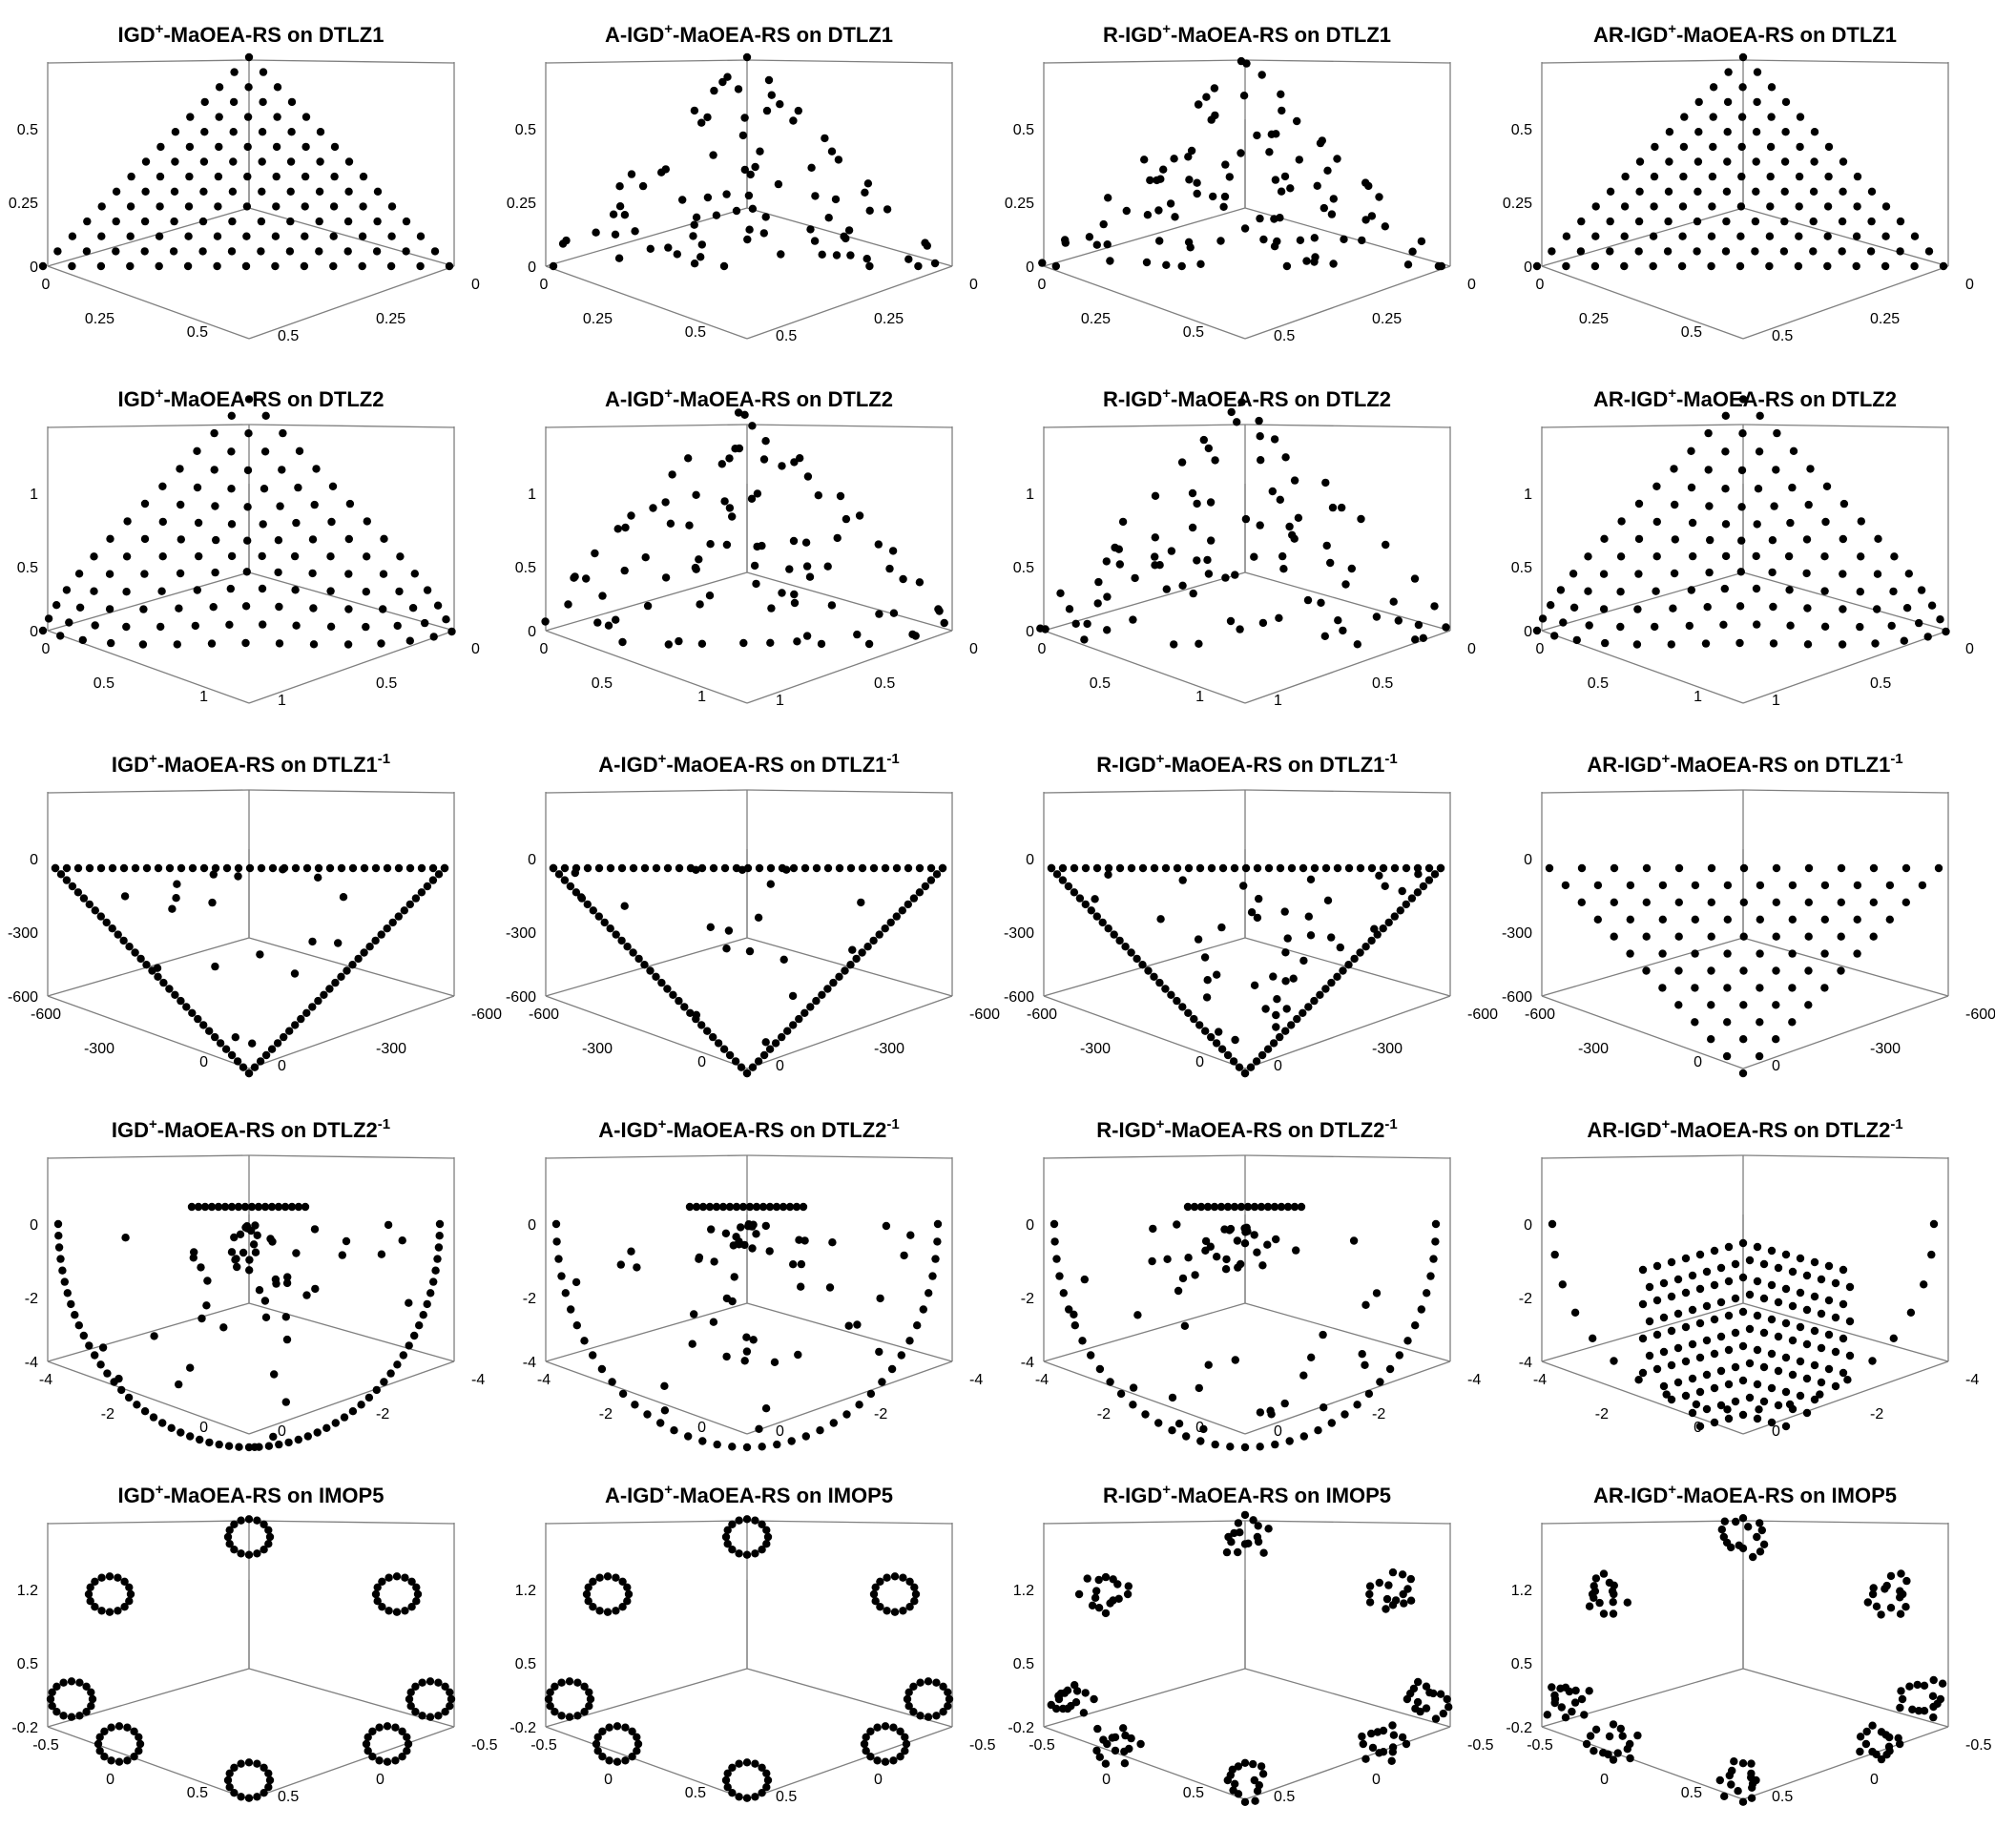 This screenshot has width=1995, height=1848. I want to click on x-tick-label: 0, so click(1541, 285).